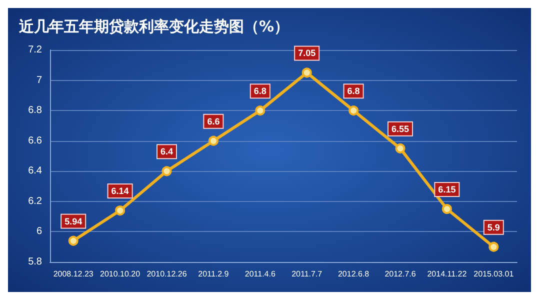 Image resolution: width=539 pixels, height=300 pixels. I want to click on x-tick-label: 2010.12.26, so click(167, 274).